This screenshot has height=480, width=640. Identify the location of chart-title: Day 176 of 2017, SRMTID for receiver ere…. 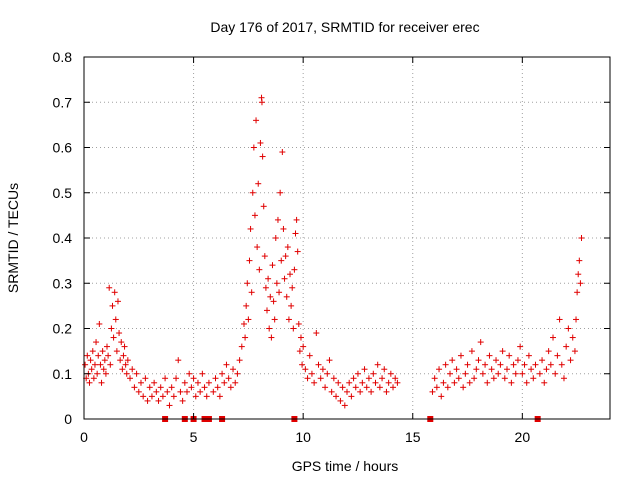
(344, 27).